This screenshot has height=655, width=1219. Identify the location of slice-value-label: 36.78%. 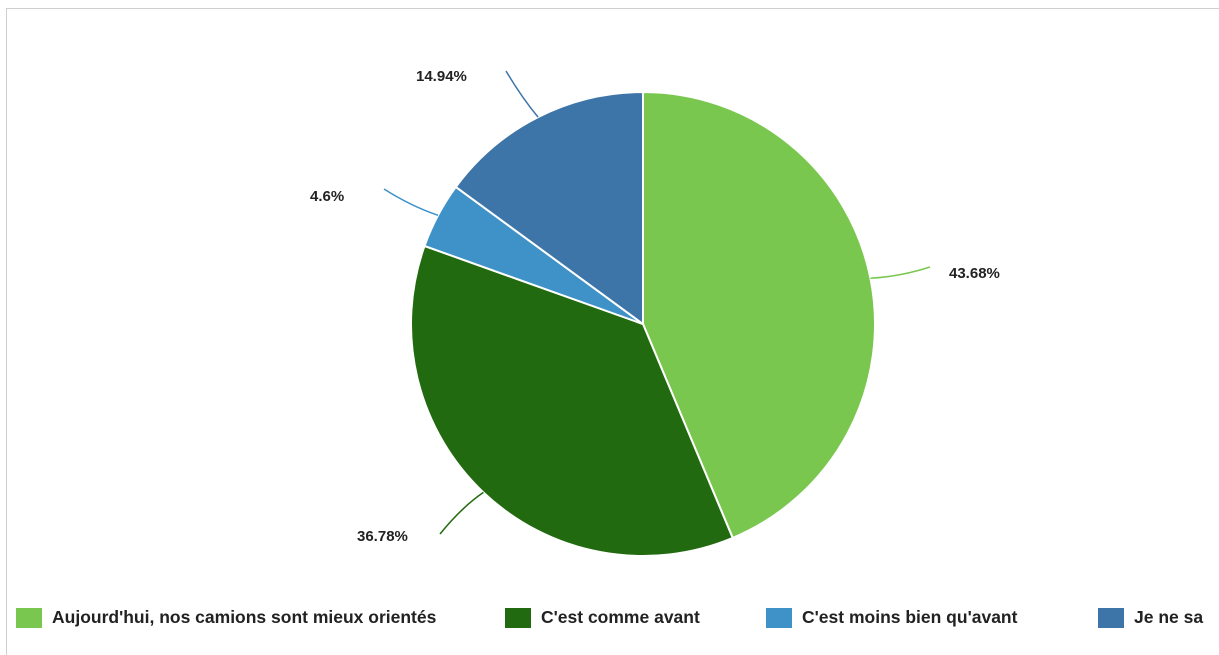
(382, 536).